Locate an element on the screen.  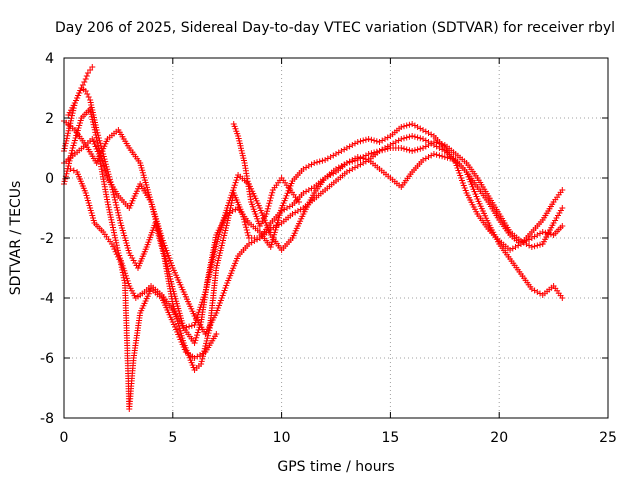
y-tick-label: 4 is located at coordinates (49, 59).